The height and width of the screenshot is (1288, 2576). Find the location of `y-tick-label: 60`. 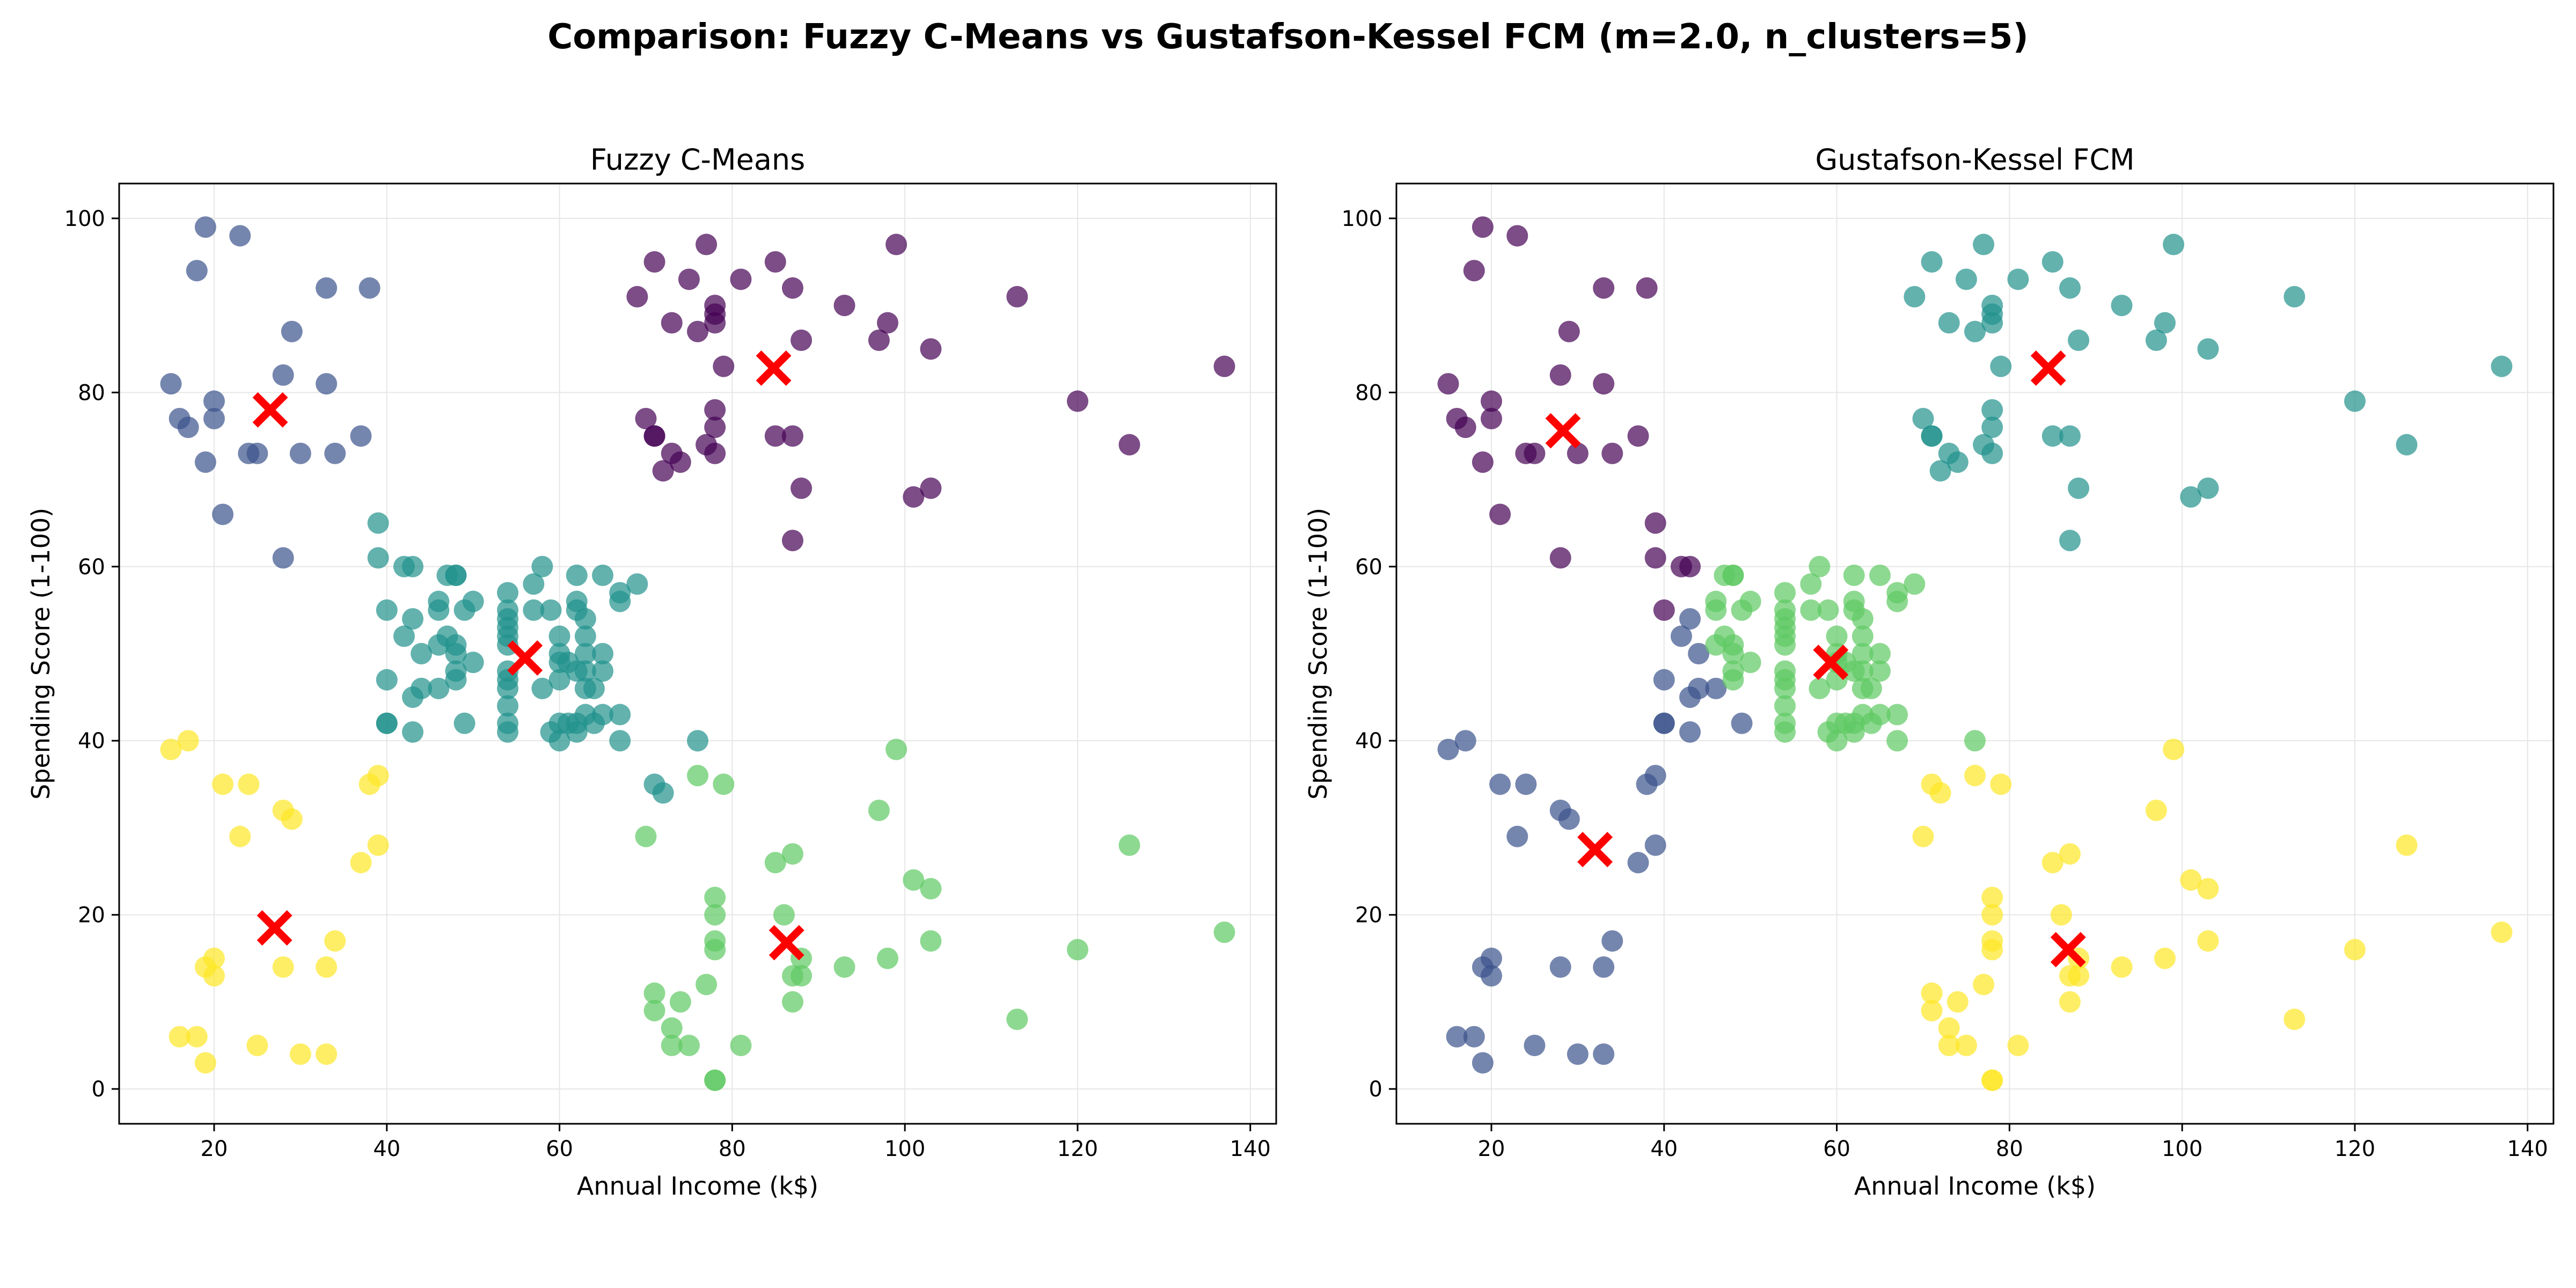

y-tick-label: 60 is located at coordinates (91, 567).